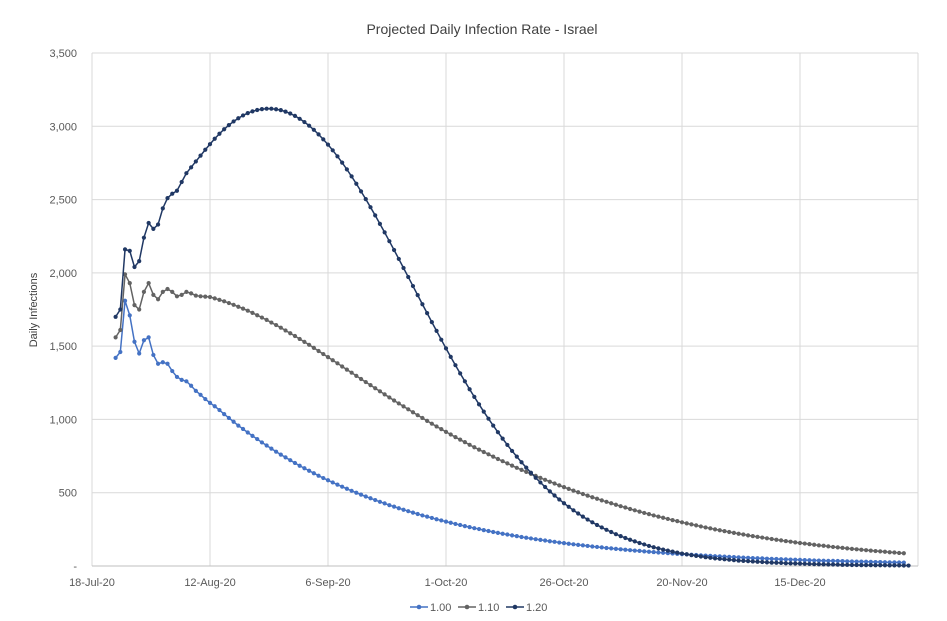 This screenshot has height=621, width=947. Describe the element at coordinates (63, 201) in the screenshot. I see `y-tick-label: 2,500` at that location.